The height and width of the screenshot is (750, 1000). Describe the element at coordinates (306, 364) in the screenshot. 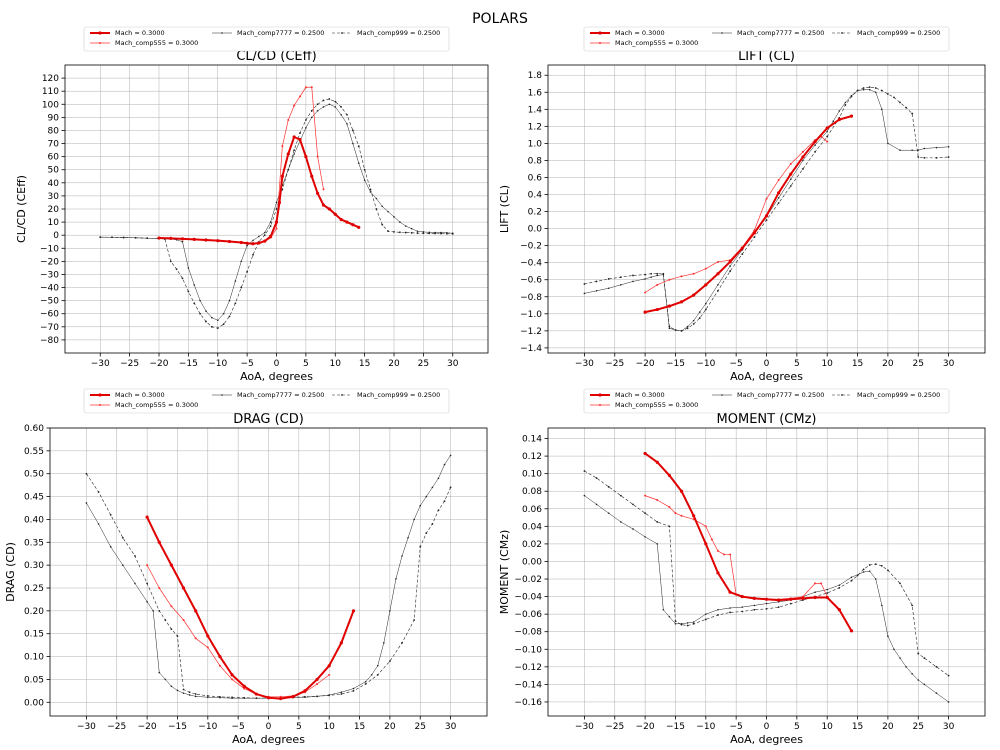

I see `x-tick-label: 5` at that location.